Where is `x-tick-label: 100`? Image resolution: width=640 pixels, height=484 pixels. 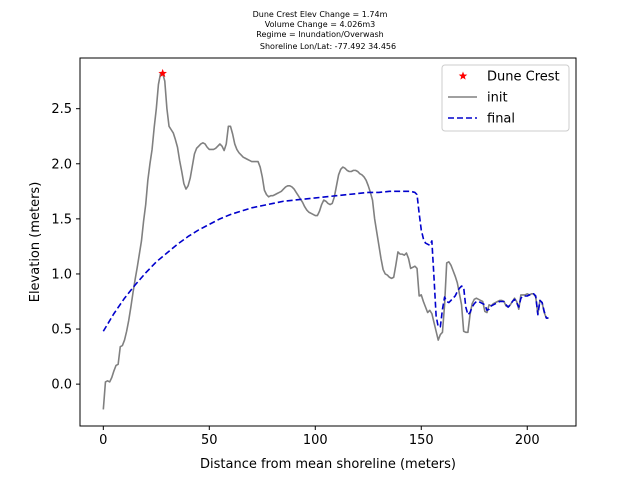 x-tick-label: 100 is located at coordinates (315, 440).